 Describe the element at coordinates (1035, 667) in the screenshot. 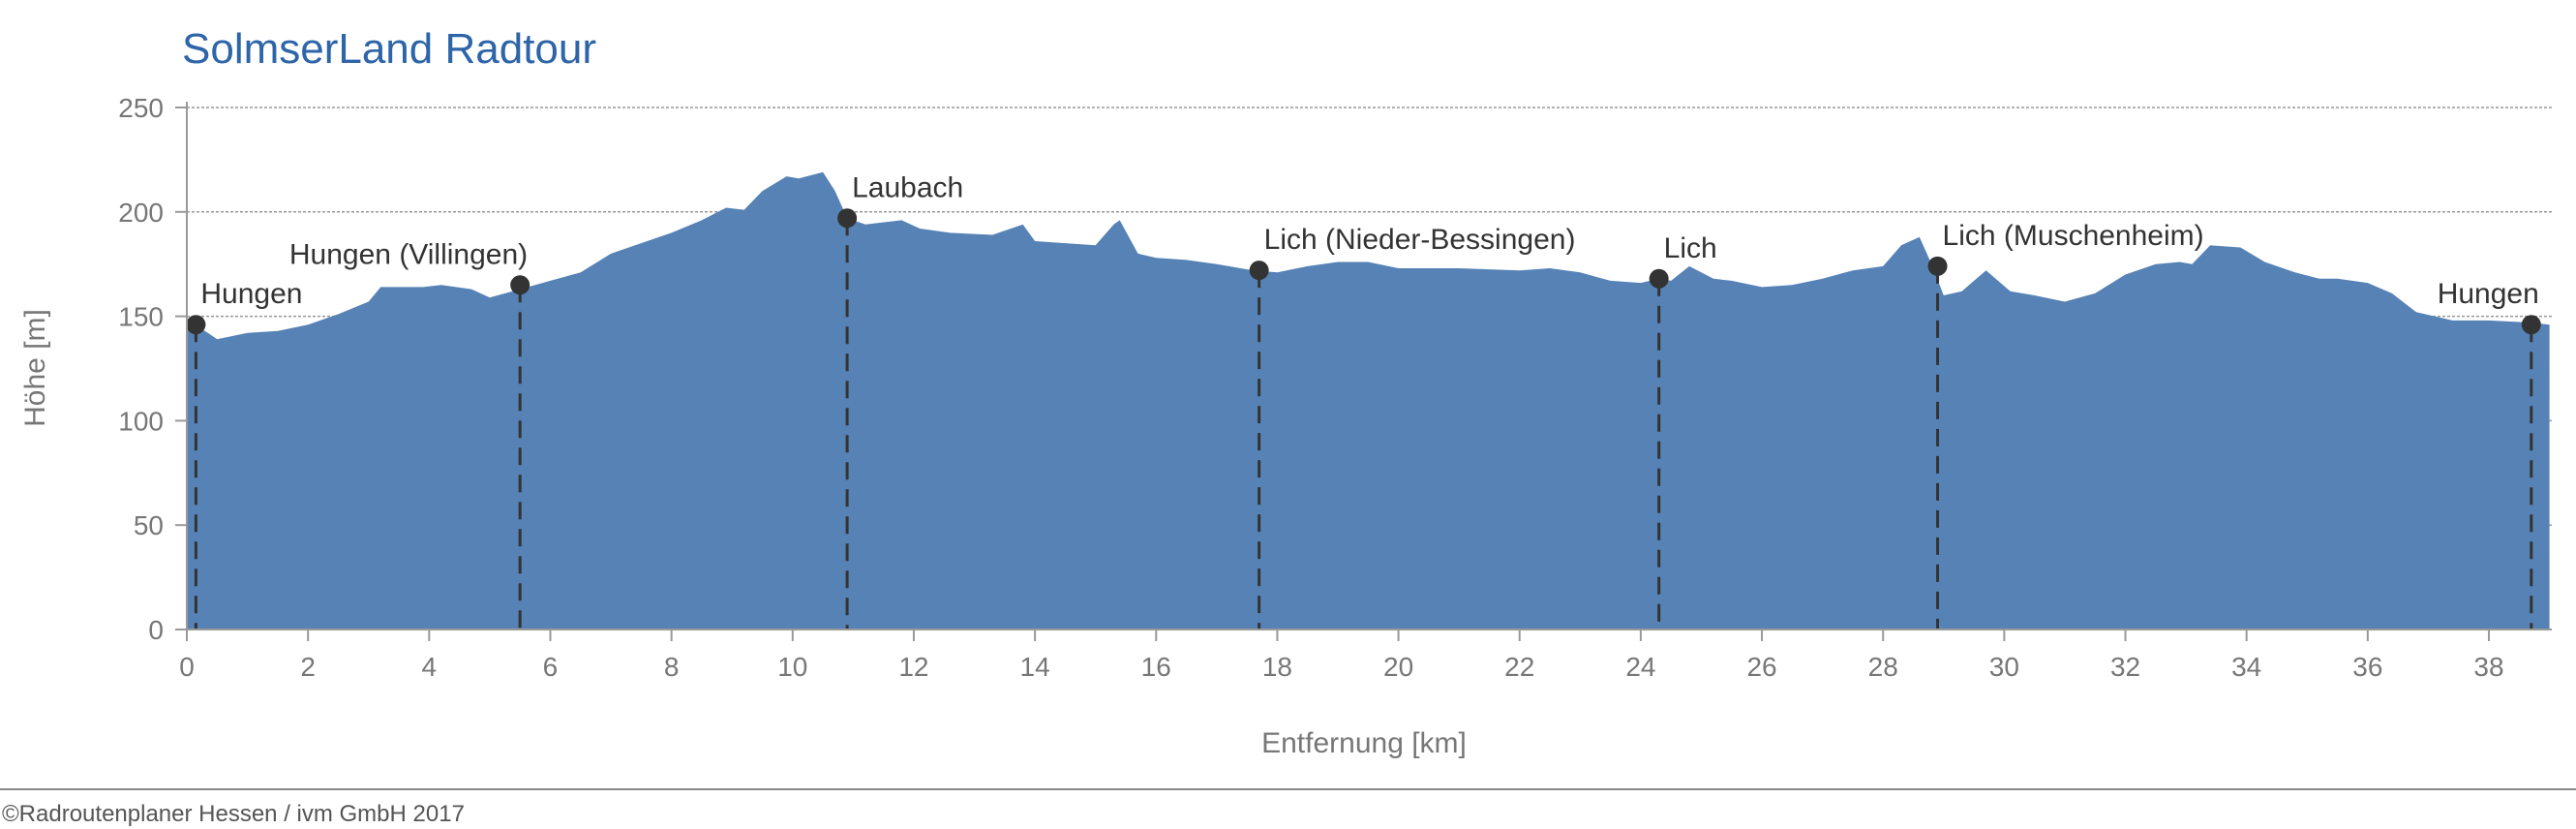

I see `x-tick-label: 14` at that location.